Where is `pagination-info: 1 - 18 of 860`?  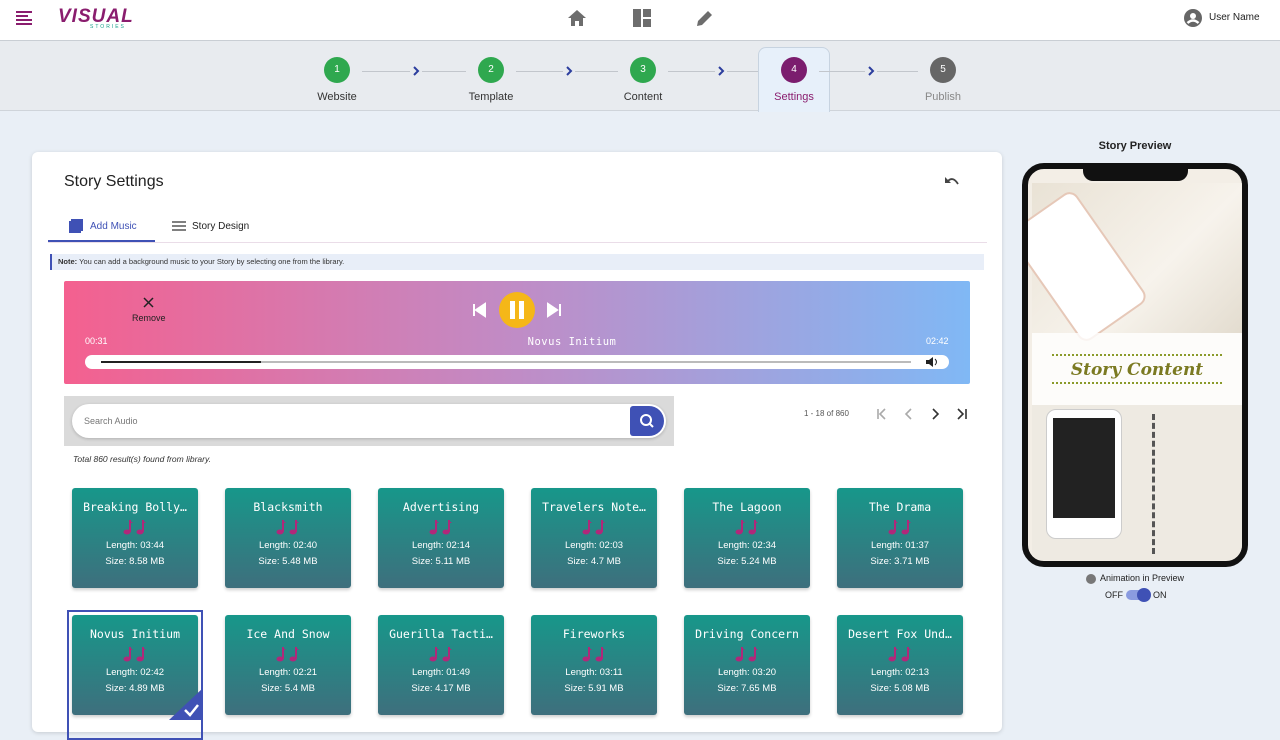
pagination-info: 1 - 18 of 860 is located at coordinates (826, 413).